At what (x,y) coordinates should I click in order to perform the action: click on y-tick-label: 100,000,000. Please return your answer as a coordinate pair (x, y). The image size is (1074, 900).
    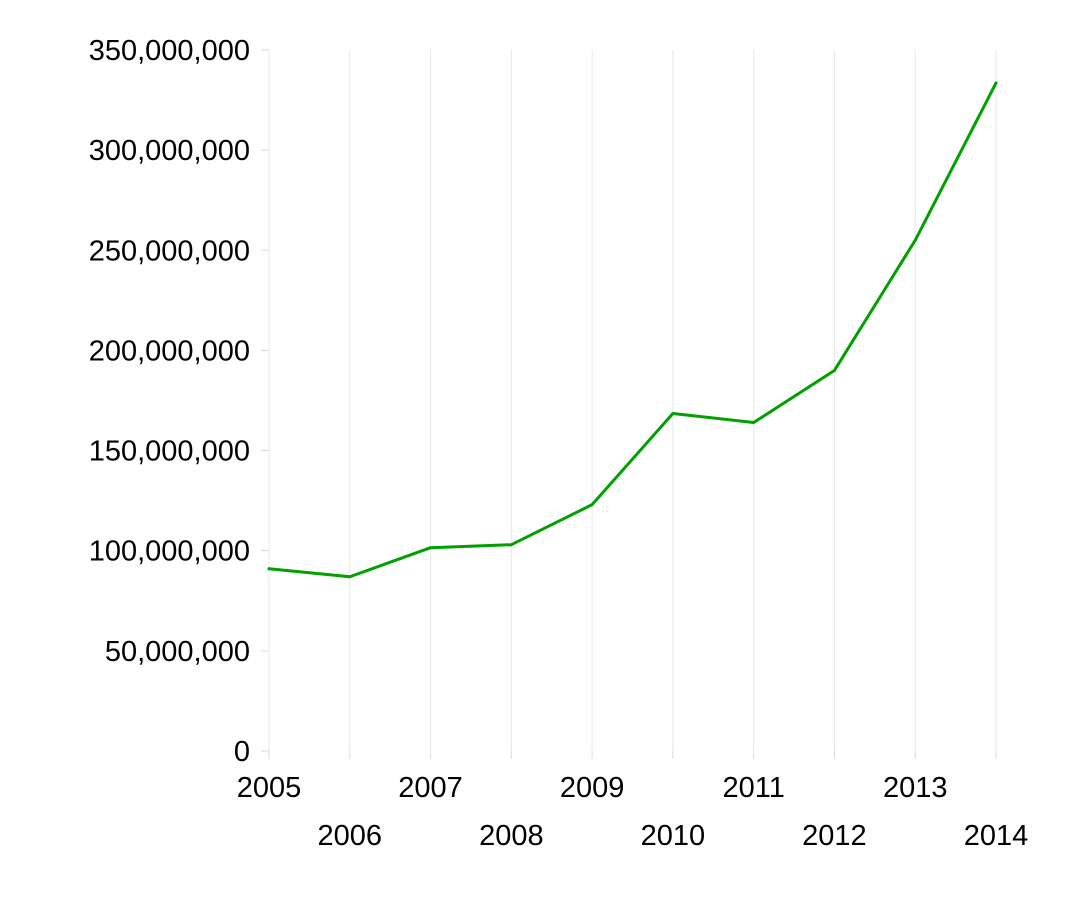
    Looking at the image, I should click on (169, 552).